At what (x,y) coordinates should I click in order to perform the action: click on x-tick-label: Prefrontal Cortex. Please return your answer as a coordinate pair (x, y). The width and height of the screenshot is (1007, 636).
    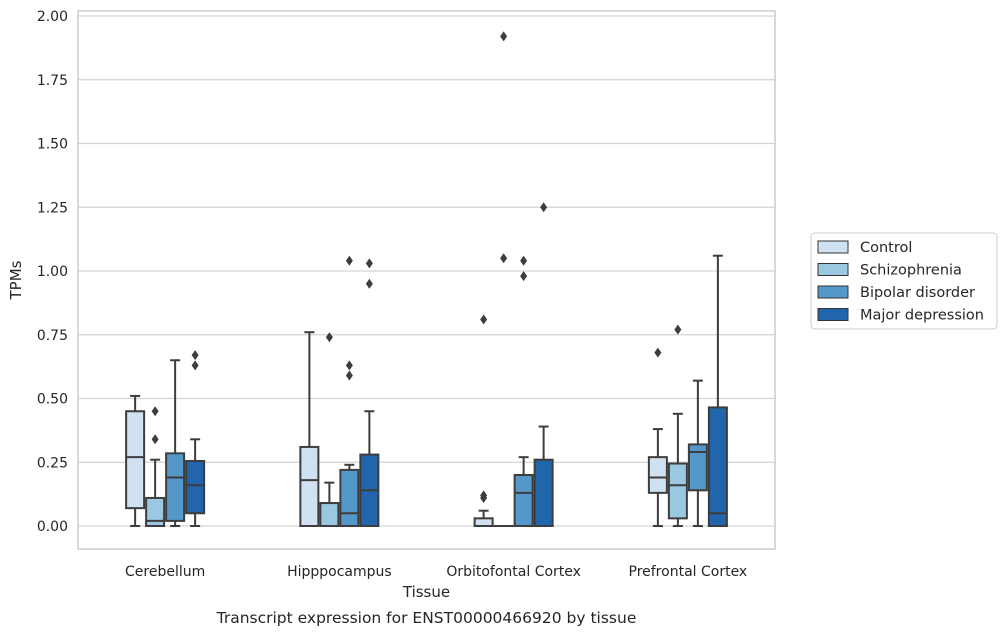
    Looking at the image, I should click on (688, 572).